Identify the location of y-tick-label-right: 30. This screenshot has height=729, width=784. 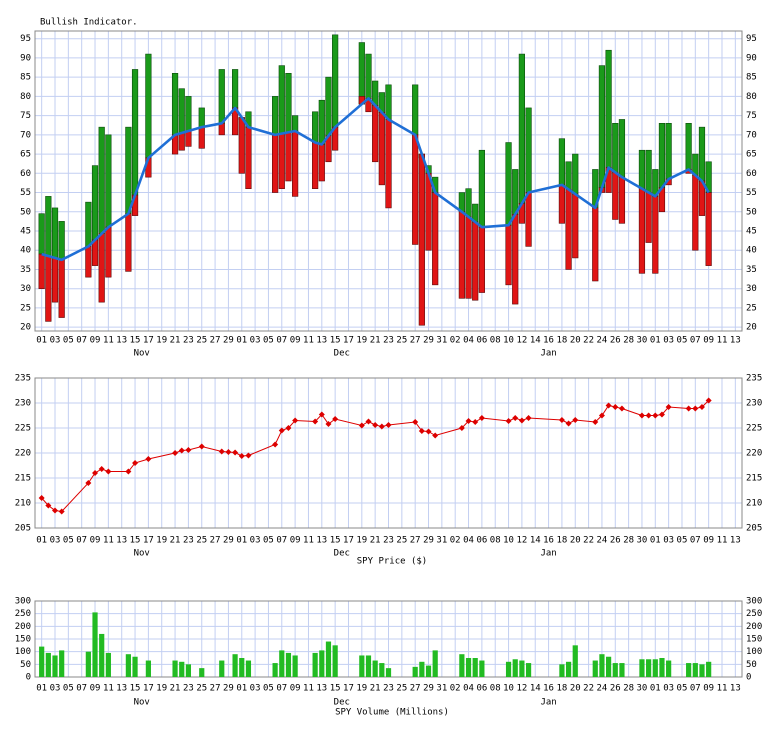
(751, 289).